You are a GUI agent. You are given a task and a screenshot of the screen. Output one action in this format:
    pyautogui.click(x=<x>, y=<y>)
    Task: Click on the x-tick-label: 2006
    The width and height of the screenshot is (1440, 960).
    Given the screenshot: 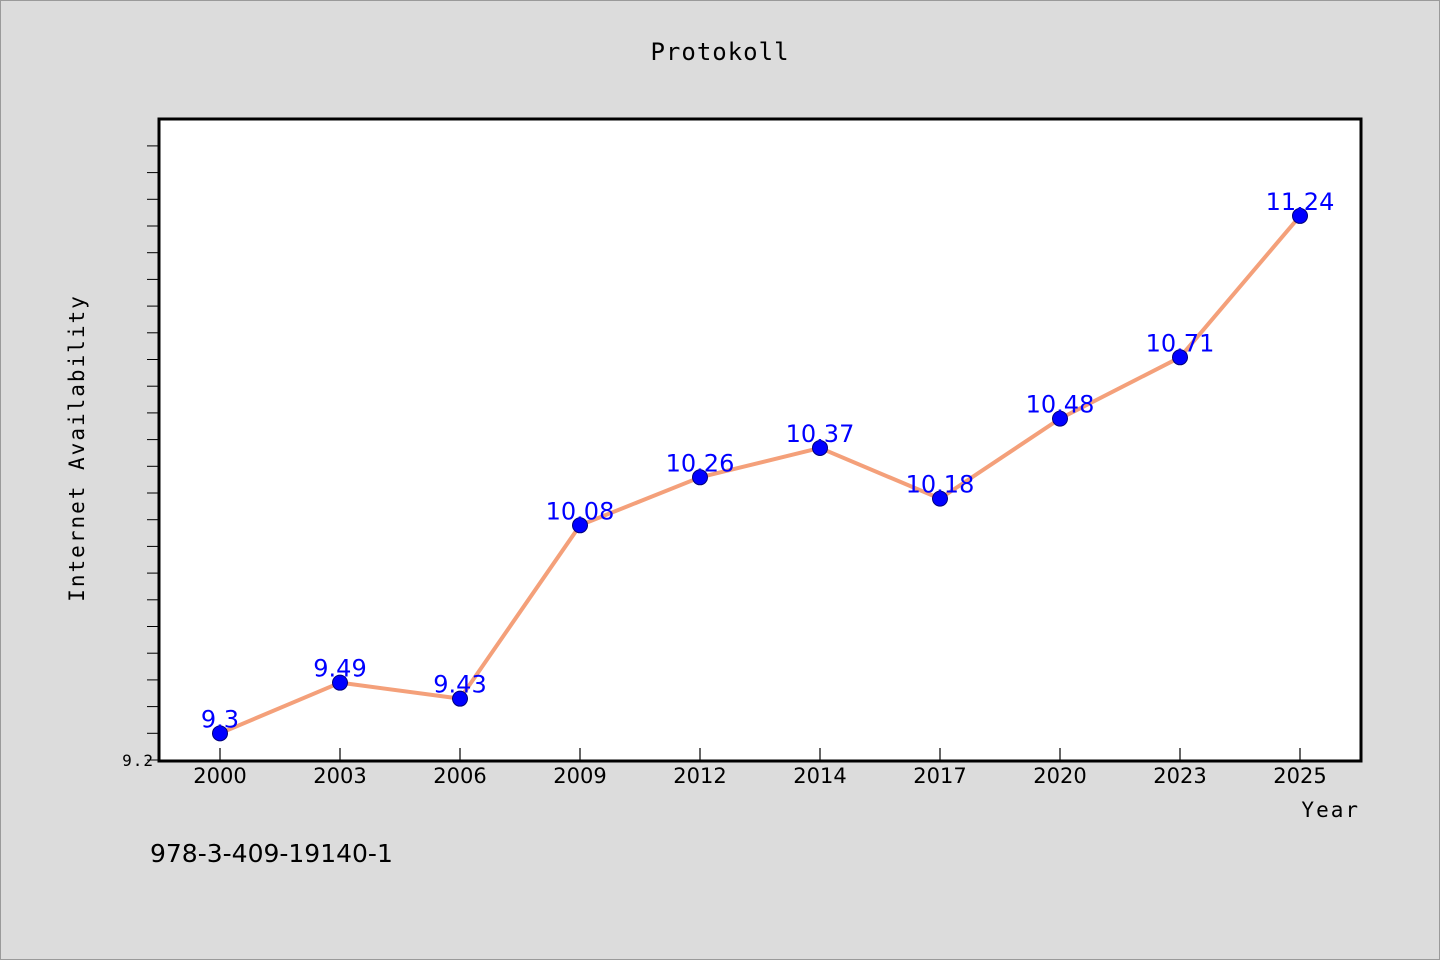 What is the action you would take?
    pyautogui.click(x=459, y=776)
    